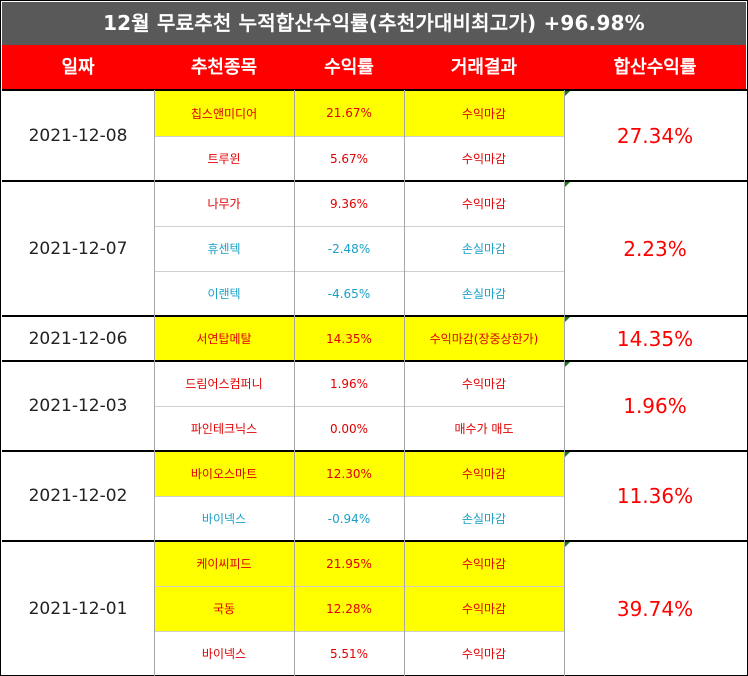  What do you see at coordinates (349, 113) in the screenshot?
I see `return-cell: 21.67%` at bounding box center [349, 113].